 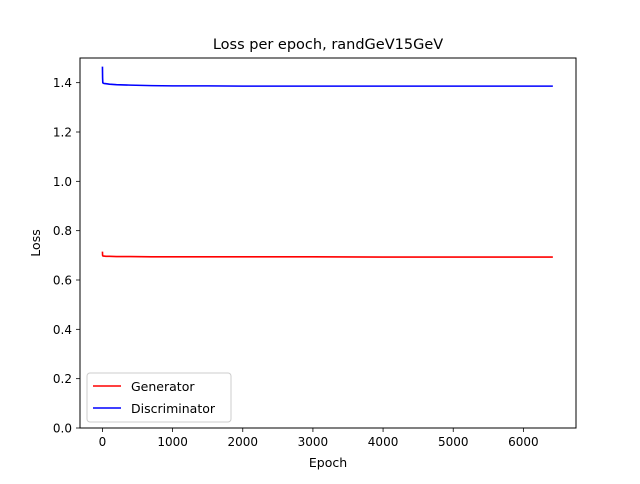 What do you see at coordinates (173, 408) in the screenshot?
I see `legend-label-discriminator: Discriminator` at bounding box center [173, 408].